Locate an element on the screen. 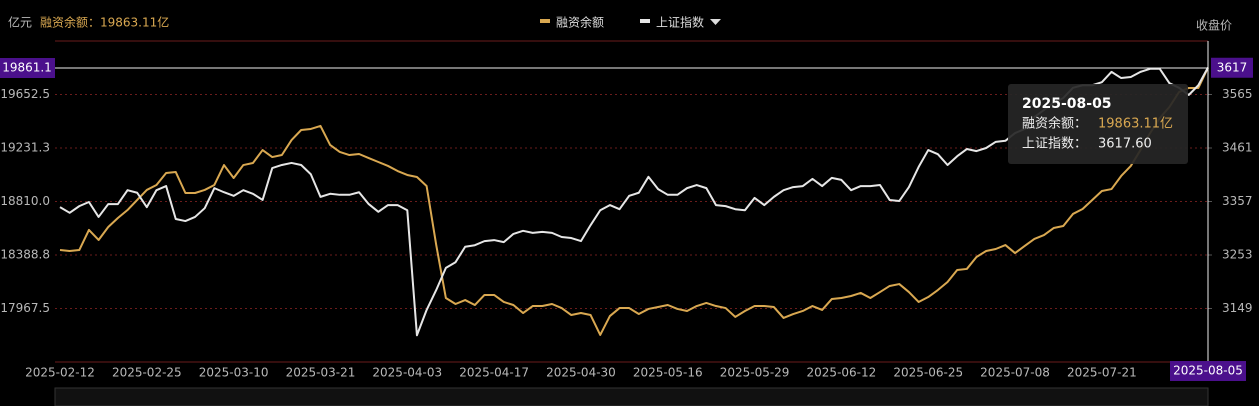  x-tick-label: 2025-04-17 is located at coordinates (494, 373).